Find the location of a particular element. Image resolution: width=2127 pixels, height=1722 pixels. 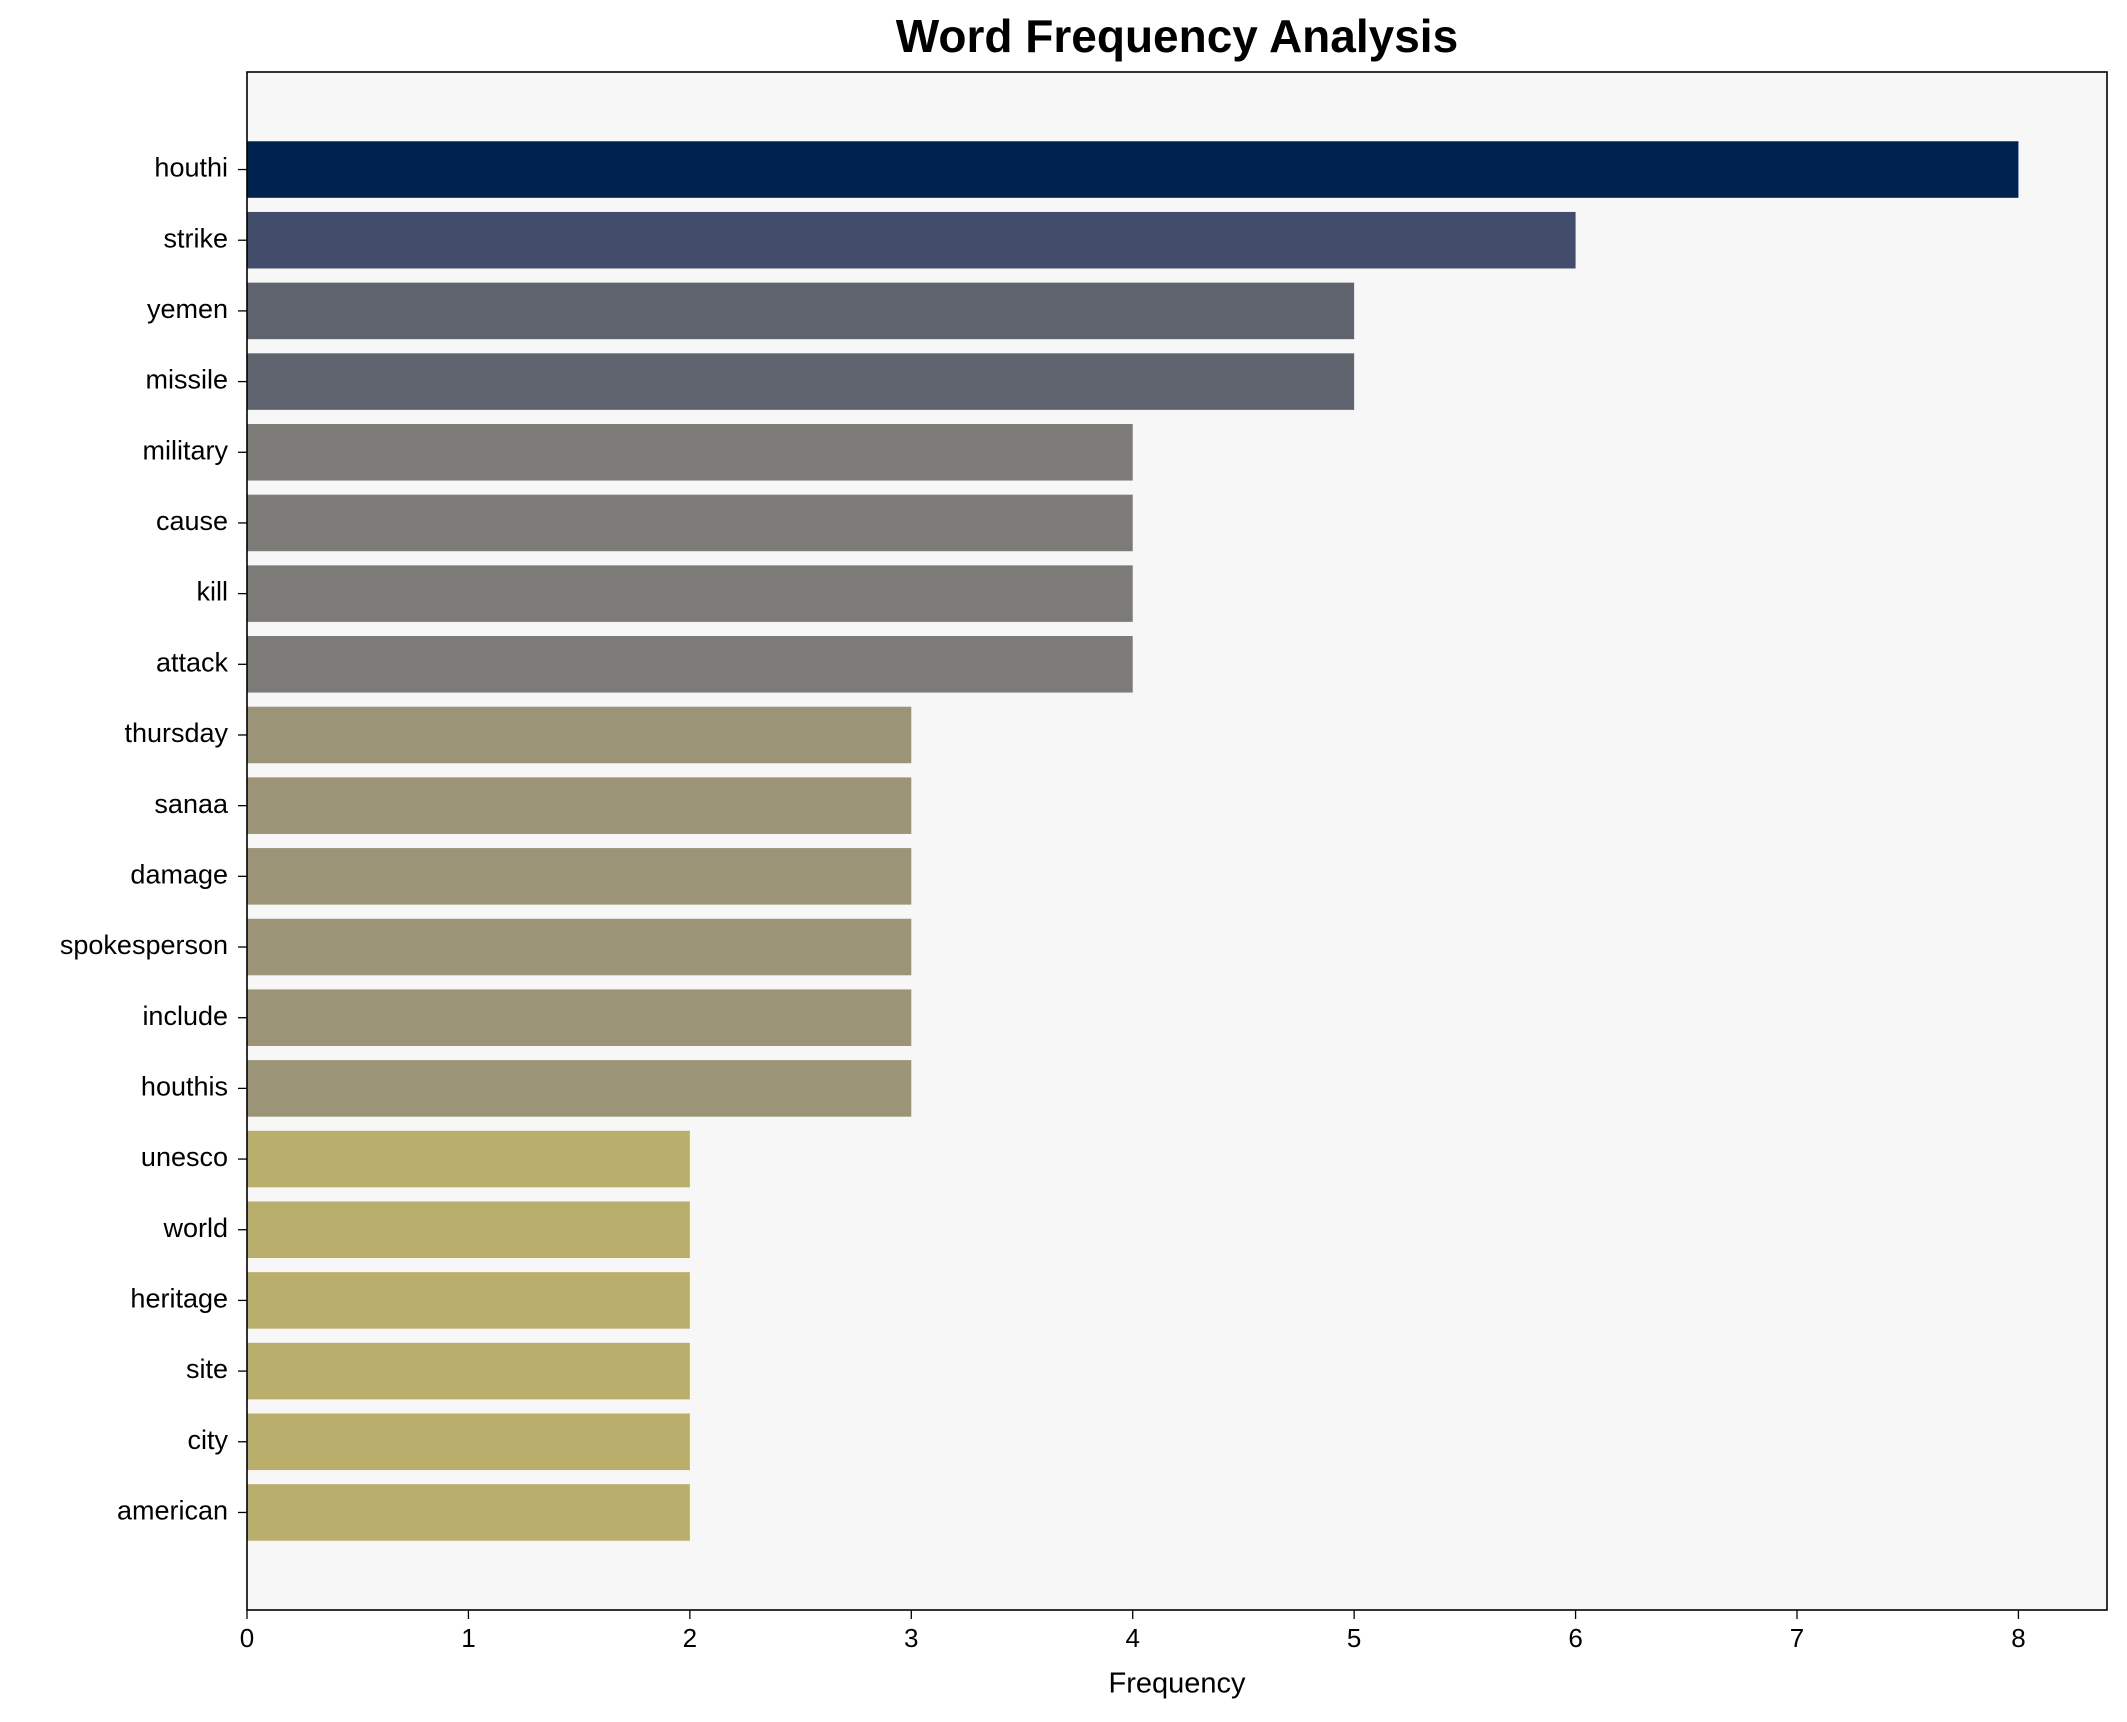

x-tick-label: 2 is located at coordinates (690, 1638).